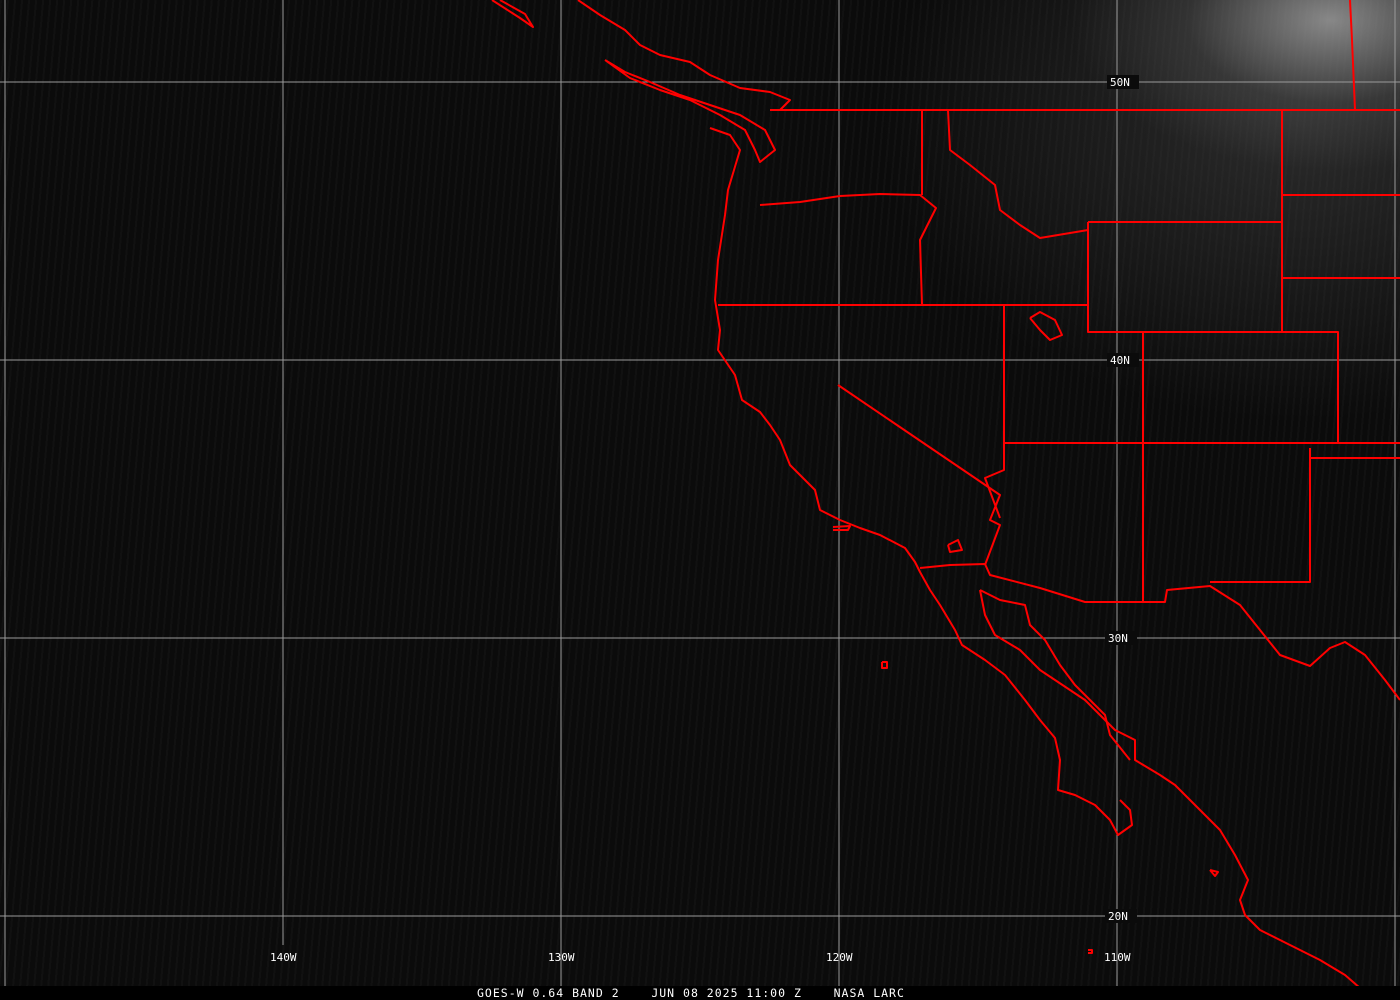 This screenshot has width=1400, height=1000. What do you see at coordinates (848, 249) in the screenshot?
I see `border-washington-oregon` at bounding box center [848, 249].